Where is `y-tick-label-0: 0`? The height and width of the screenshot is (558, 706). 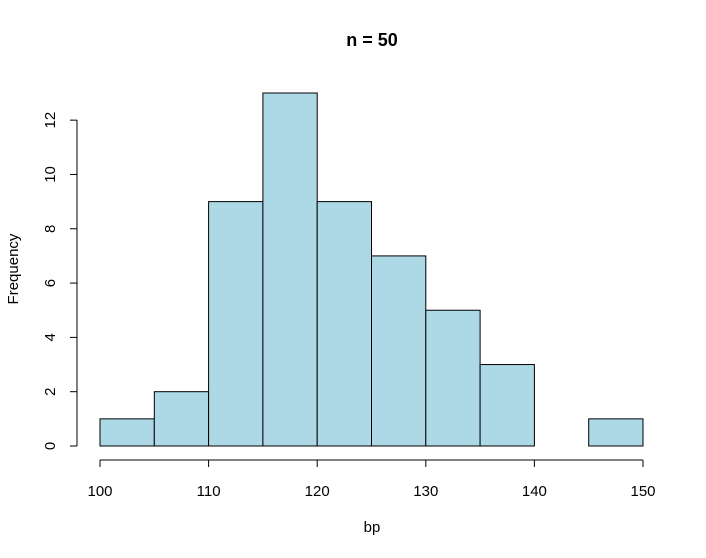 y-tick-label-0: 0 is located at coordinates (50, 446).